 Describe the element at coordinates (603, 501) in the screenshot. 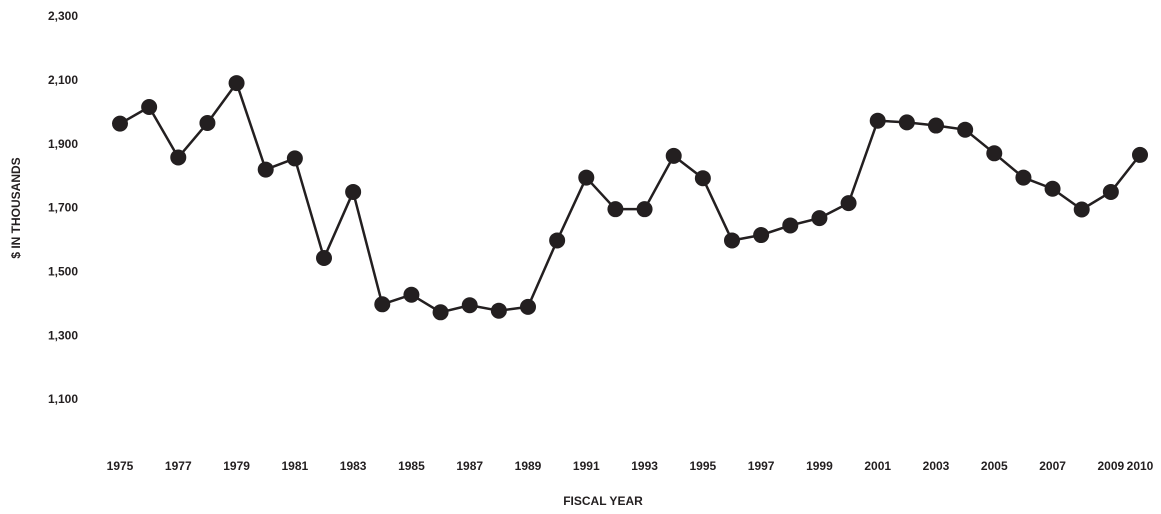

I see `x-axis-label: FISCAL YEAR` at that location.